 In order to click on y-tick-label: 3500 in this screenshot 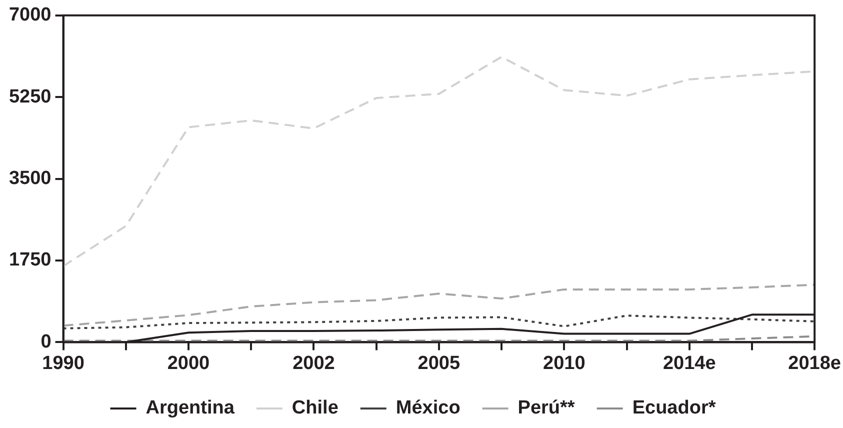, I will do `click(30, 179)`.